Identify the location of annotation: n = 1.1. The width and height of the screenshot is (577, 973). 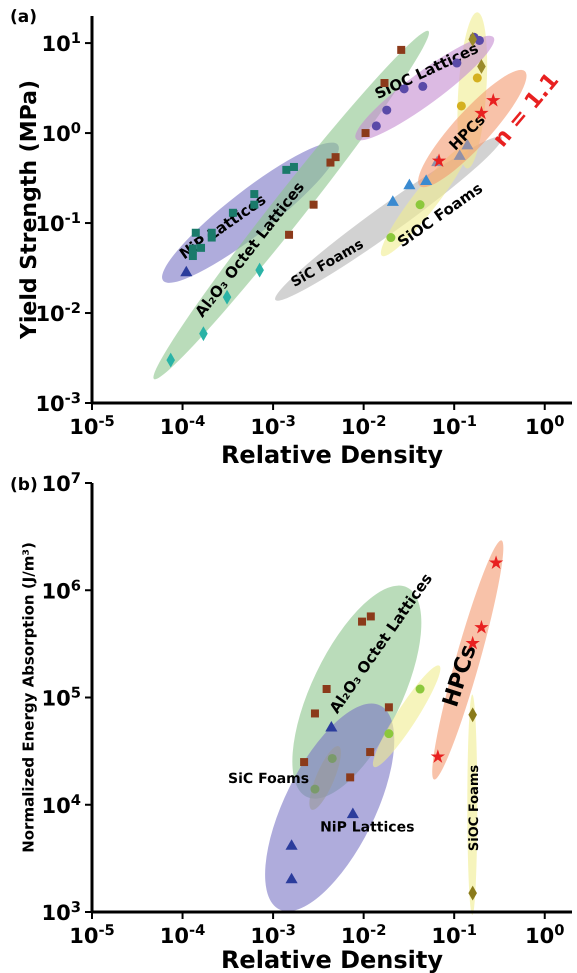
(526, 110).